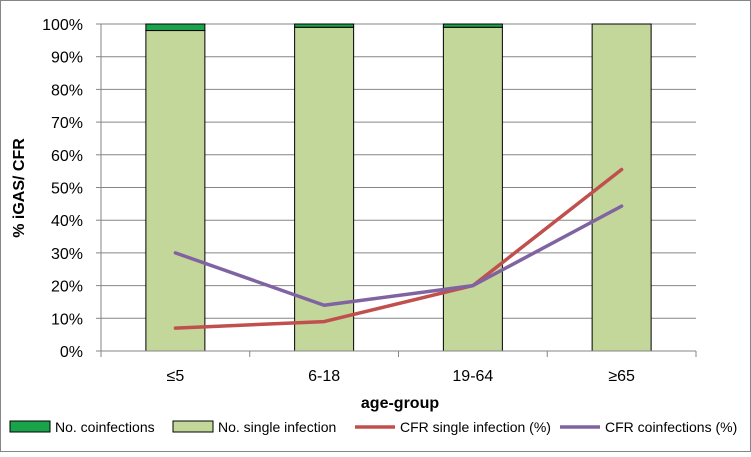  What do you see at coordinates (324, 376) in the screenshot?
I see `x-tick-label: 6-18` at bounding box center [324, 376].